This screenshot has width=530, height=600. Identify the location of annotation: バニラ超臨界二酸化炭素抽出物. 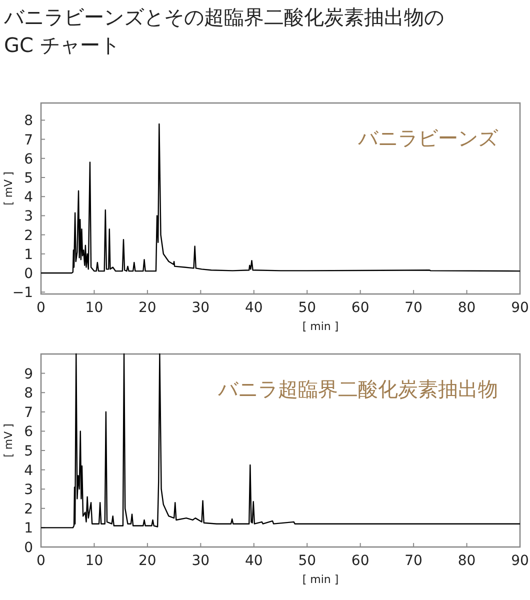
(357, 389).